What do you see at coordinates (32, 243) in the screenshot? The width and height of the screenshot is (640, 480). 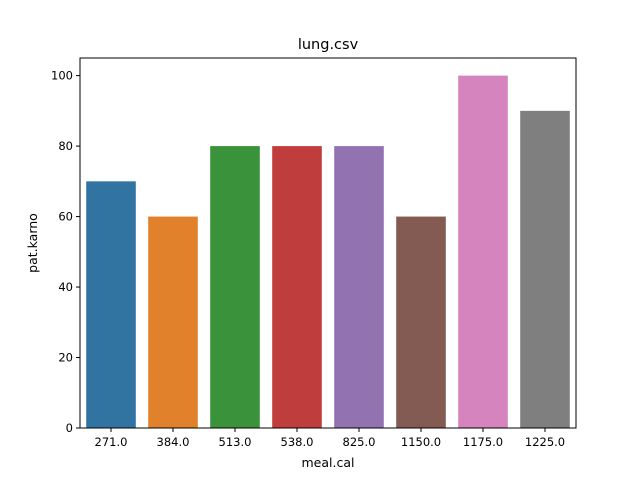 I see `y-axis-label: pat.karno` at bounding box center [32, 243].